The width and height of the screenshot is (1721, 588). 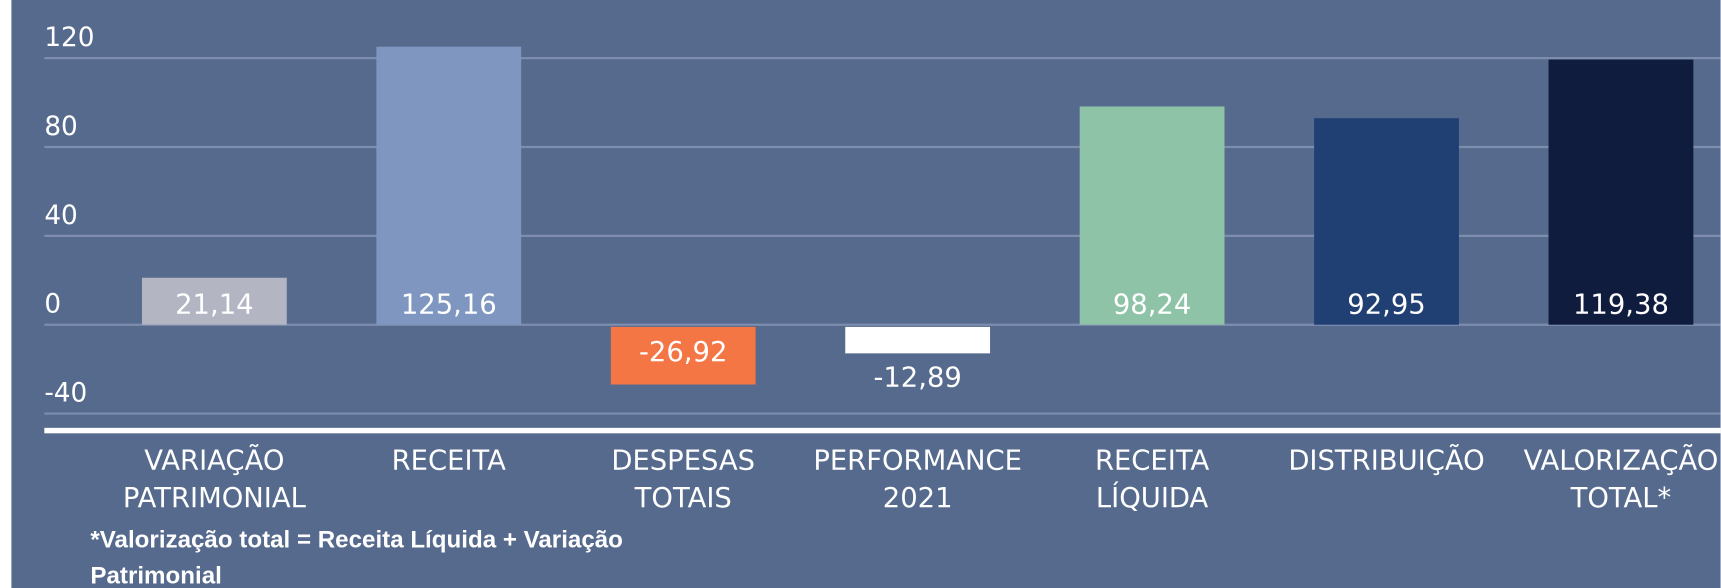 What do you see at coordinates (60, 216) in the screenshot?
I see `y-tick-label: 40` at bounding box center [60, 216].